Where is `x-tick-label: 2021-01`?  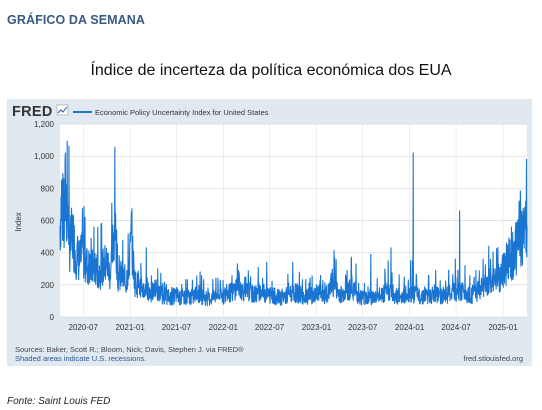
x-tick-label: 2021-01 is located at coordinates (130, 327).